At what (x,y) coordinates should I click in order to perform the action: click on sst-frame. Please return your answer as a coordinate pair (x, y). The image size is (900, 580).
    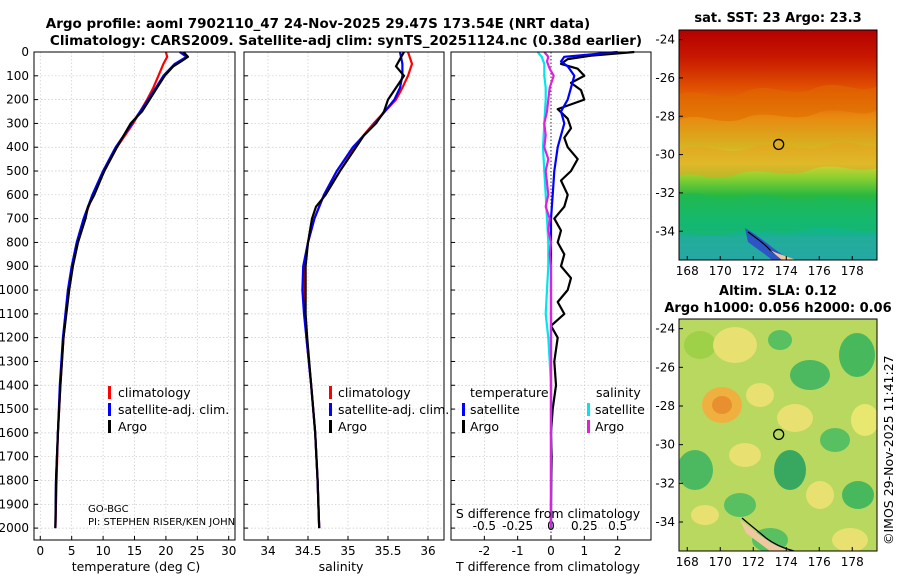
    Looking at the image, I should click on (778, 145).